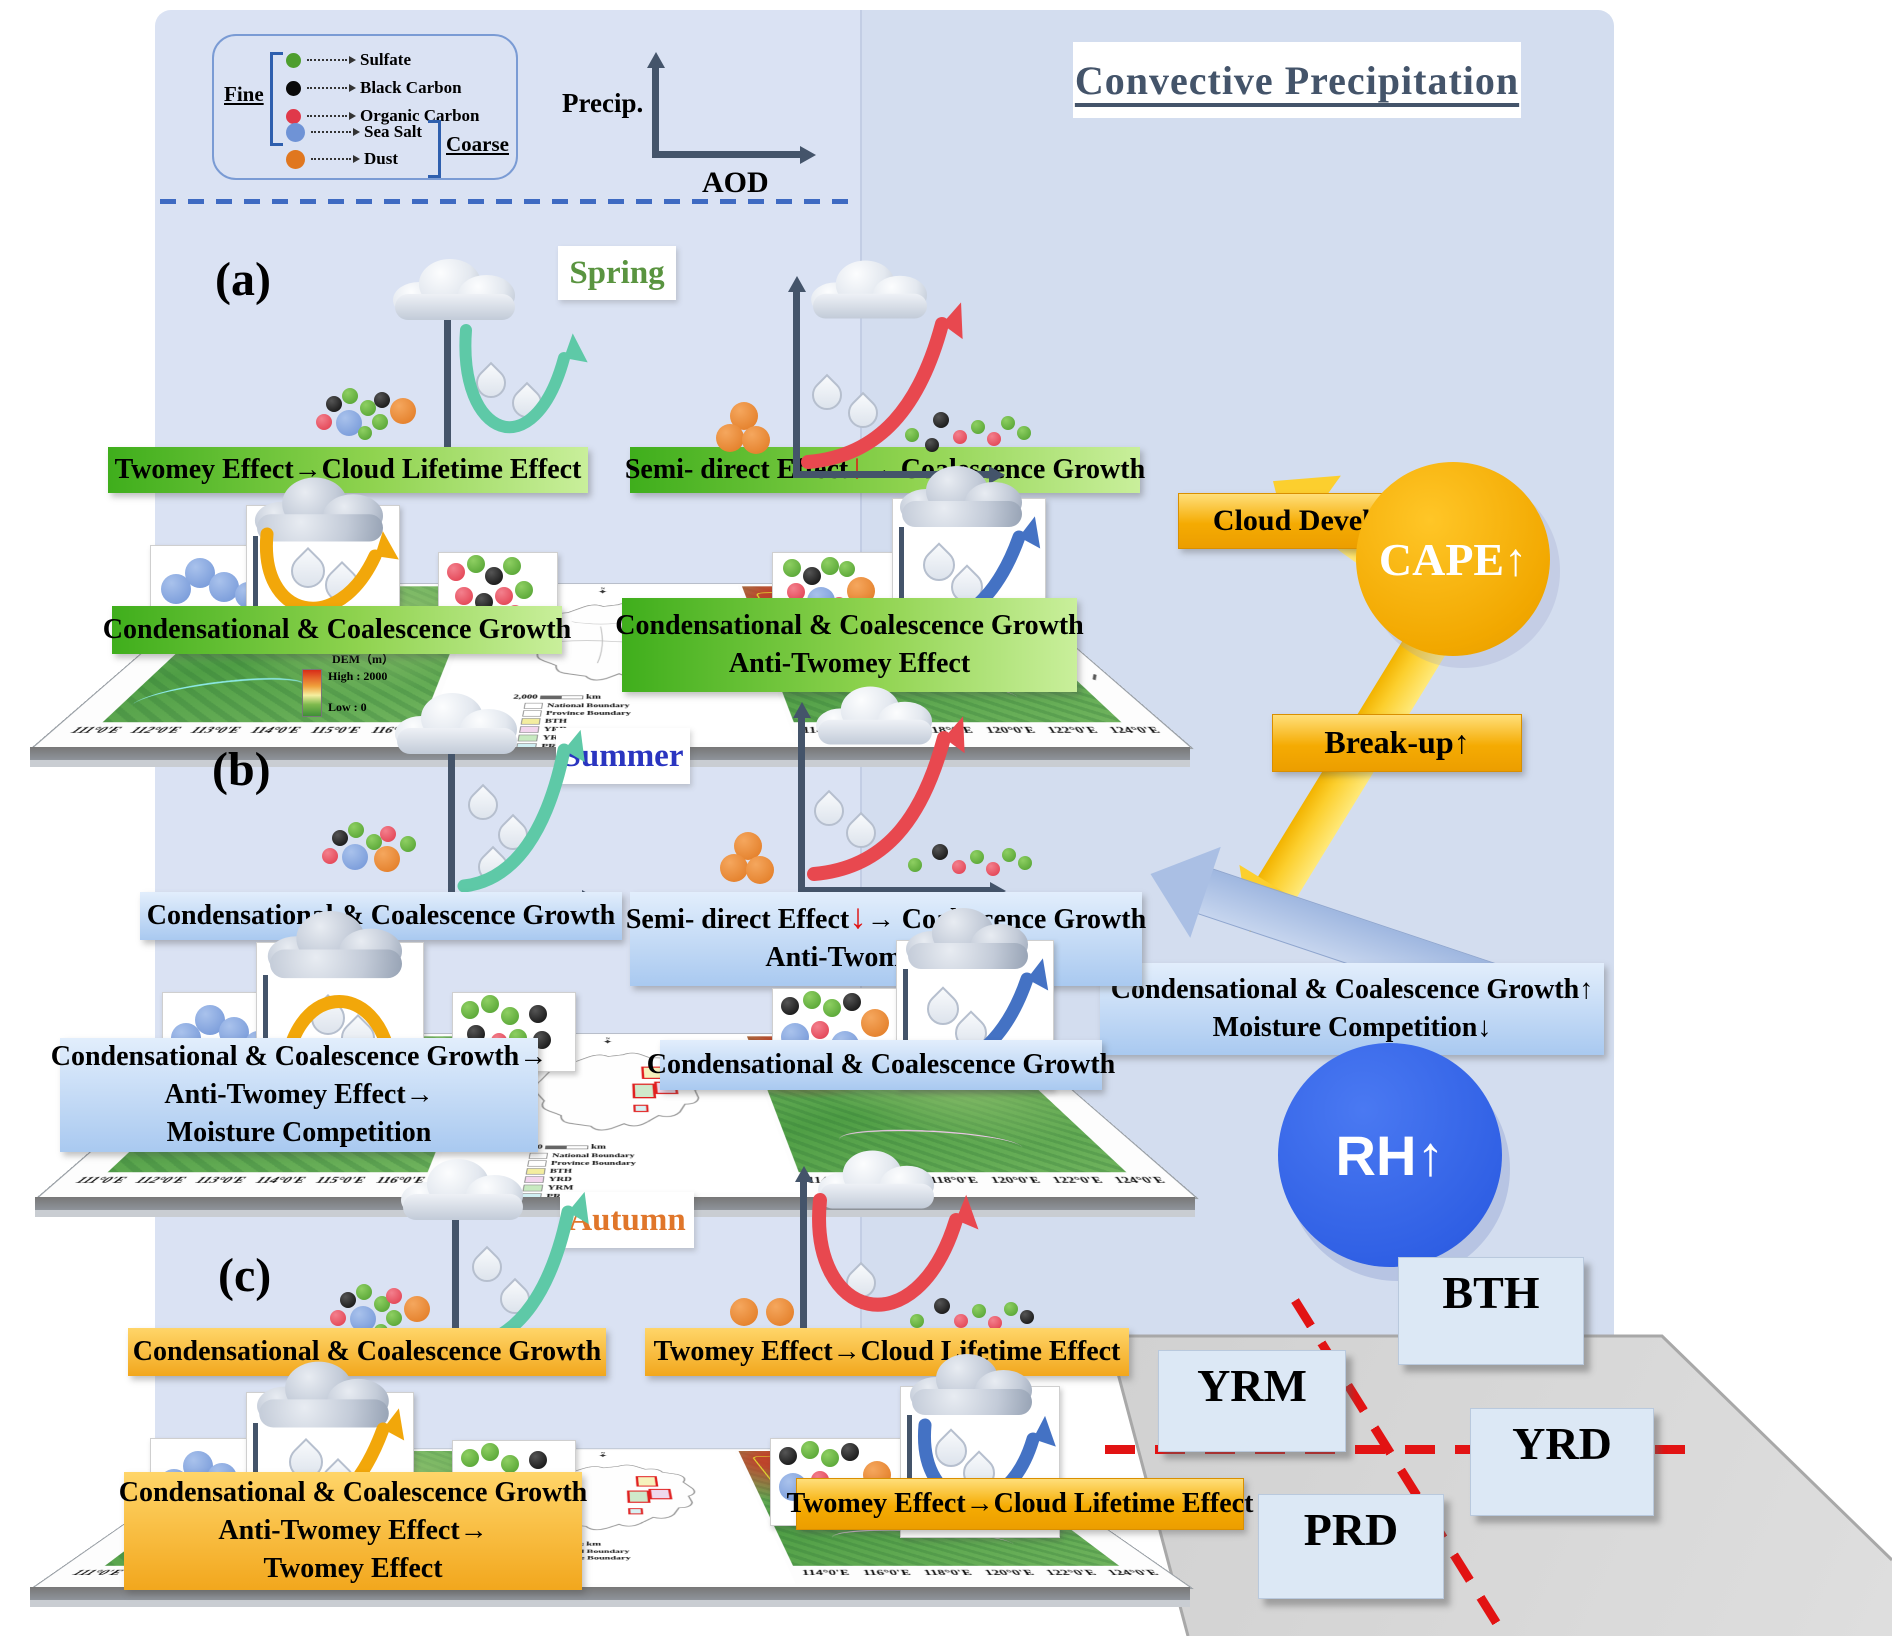 The height and width of the screenshot is (1636, 1892). What do you see at coordinates (763, 1314) in the screenshot?
I see `dust-cluster` at bounding box center [763, 1314].